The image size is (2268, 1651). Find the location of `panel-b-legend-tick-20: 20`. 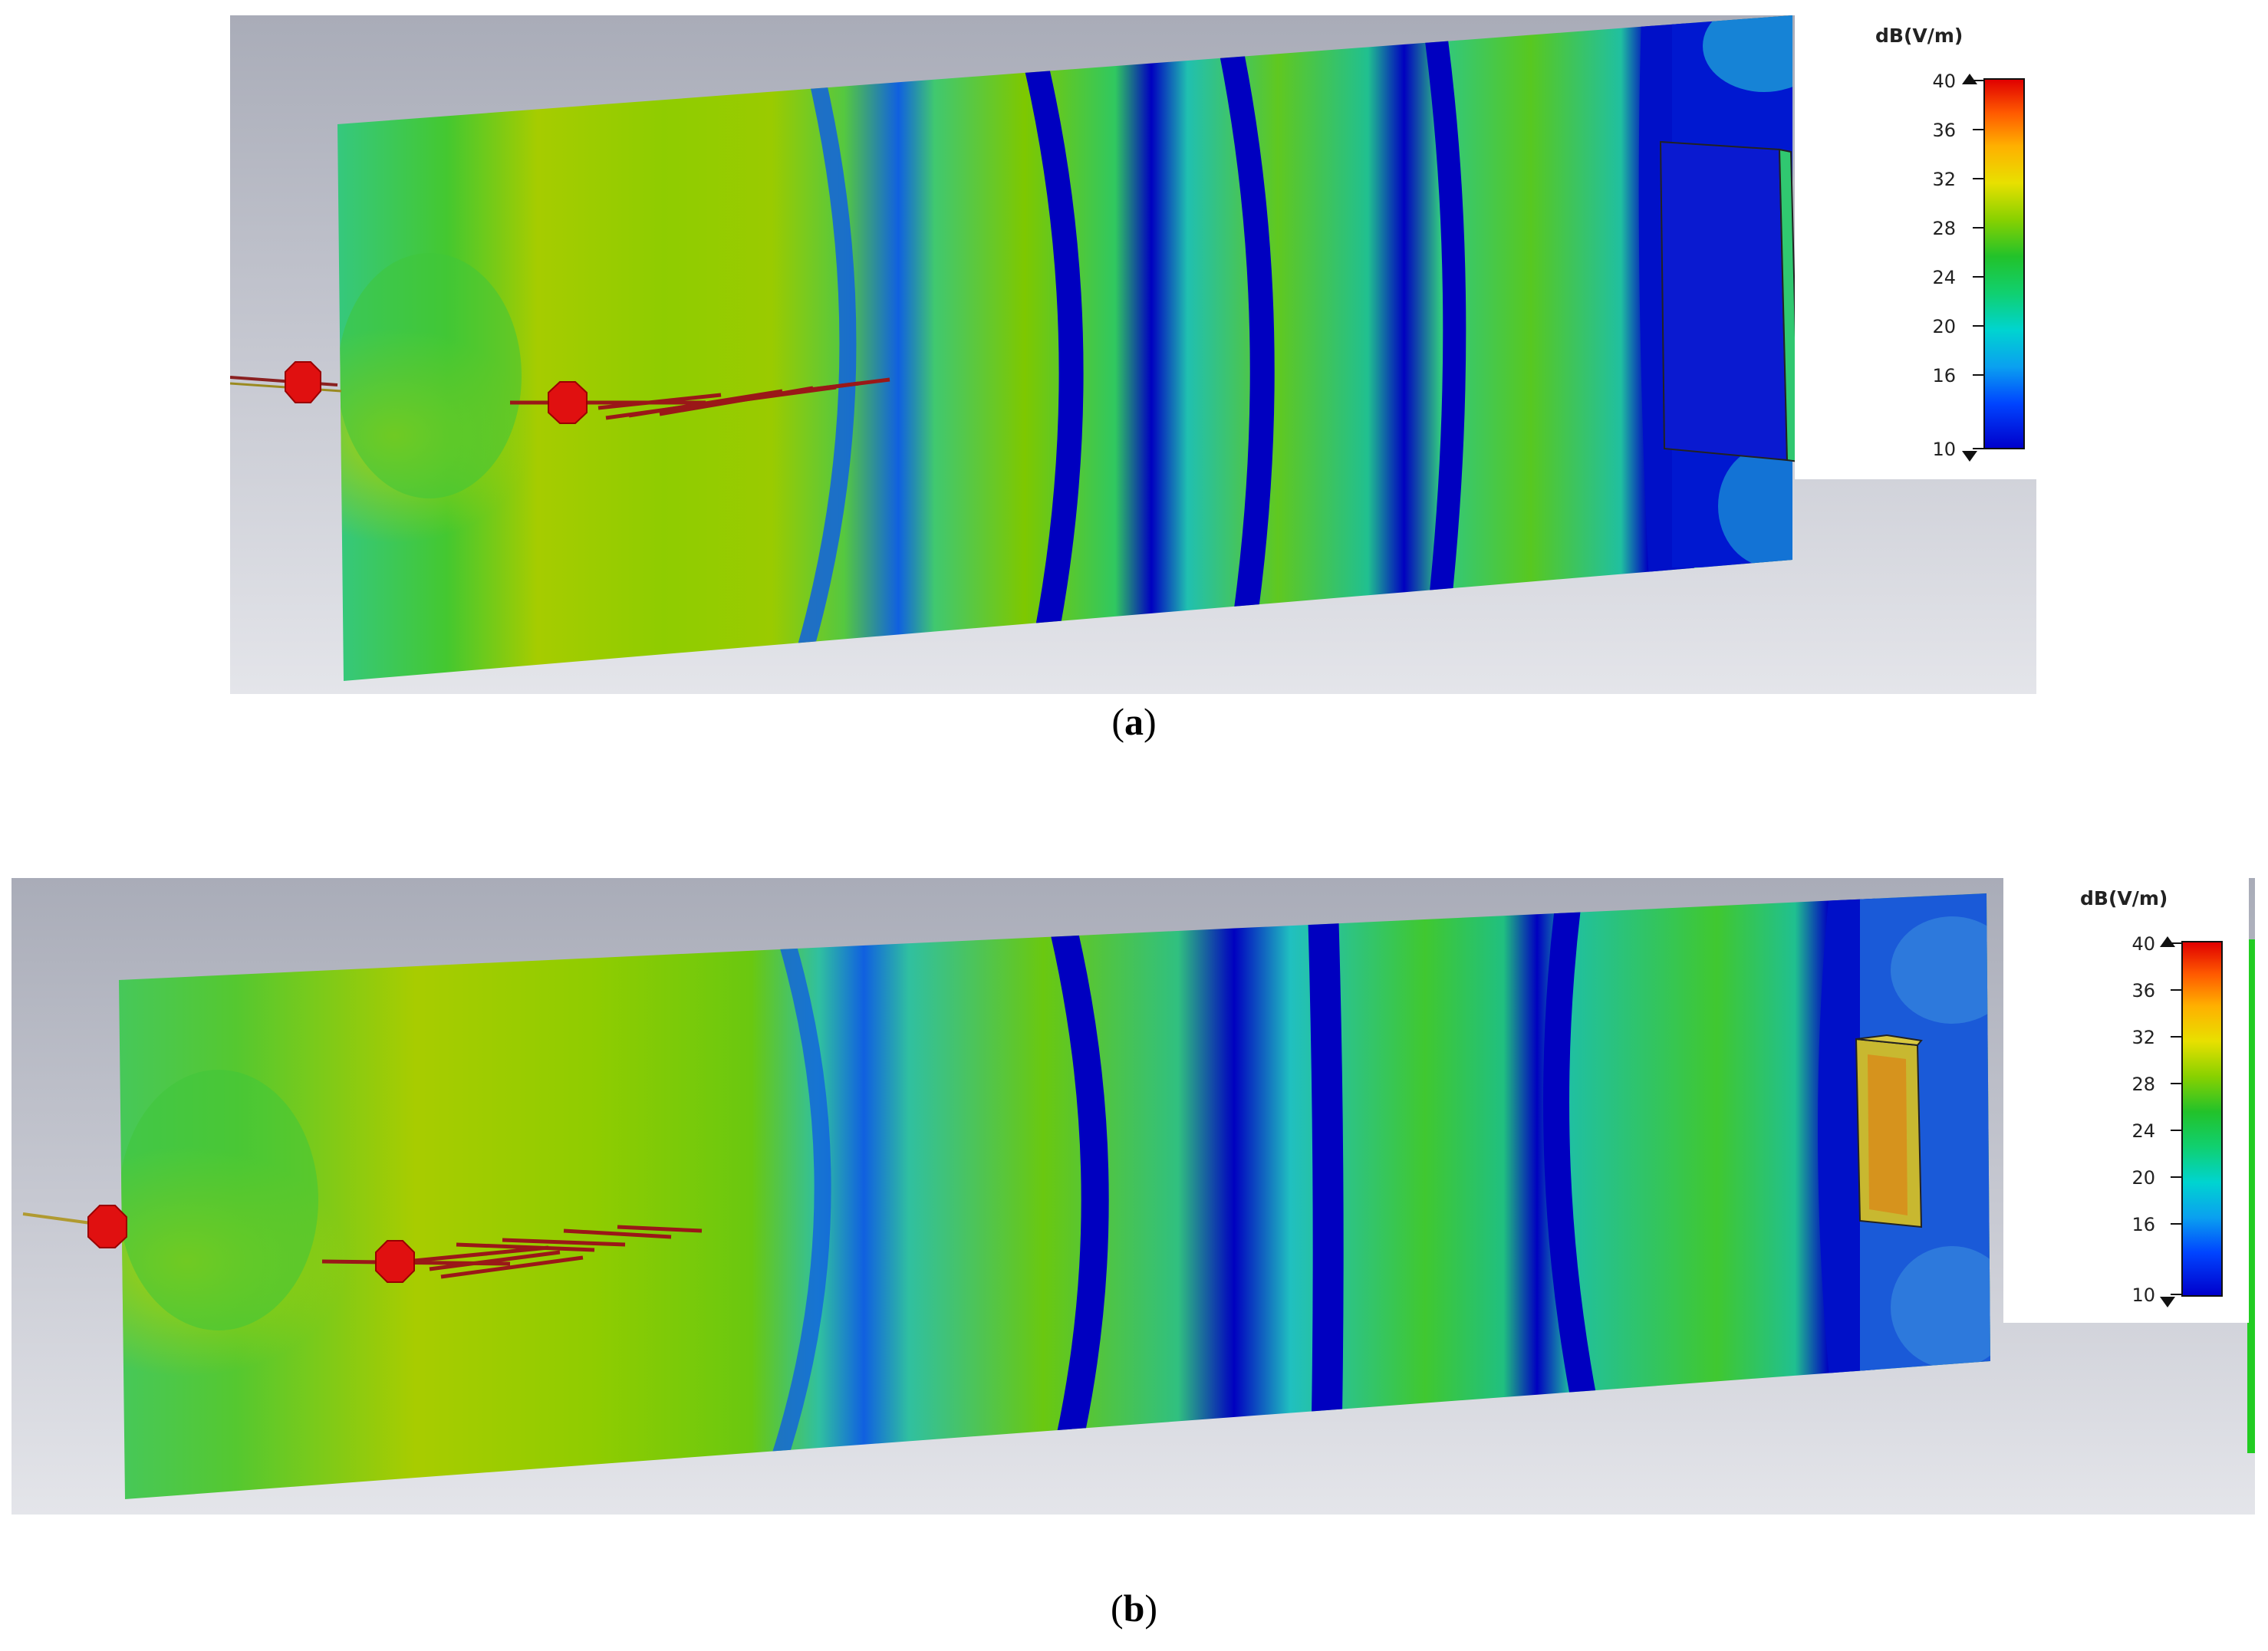

panel-b-legend-tick-20: 20 is located at coordinates (2143, 1178).